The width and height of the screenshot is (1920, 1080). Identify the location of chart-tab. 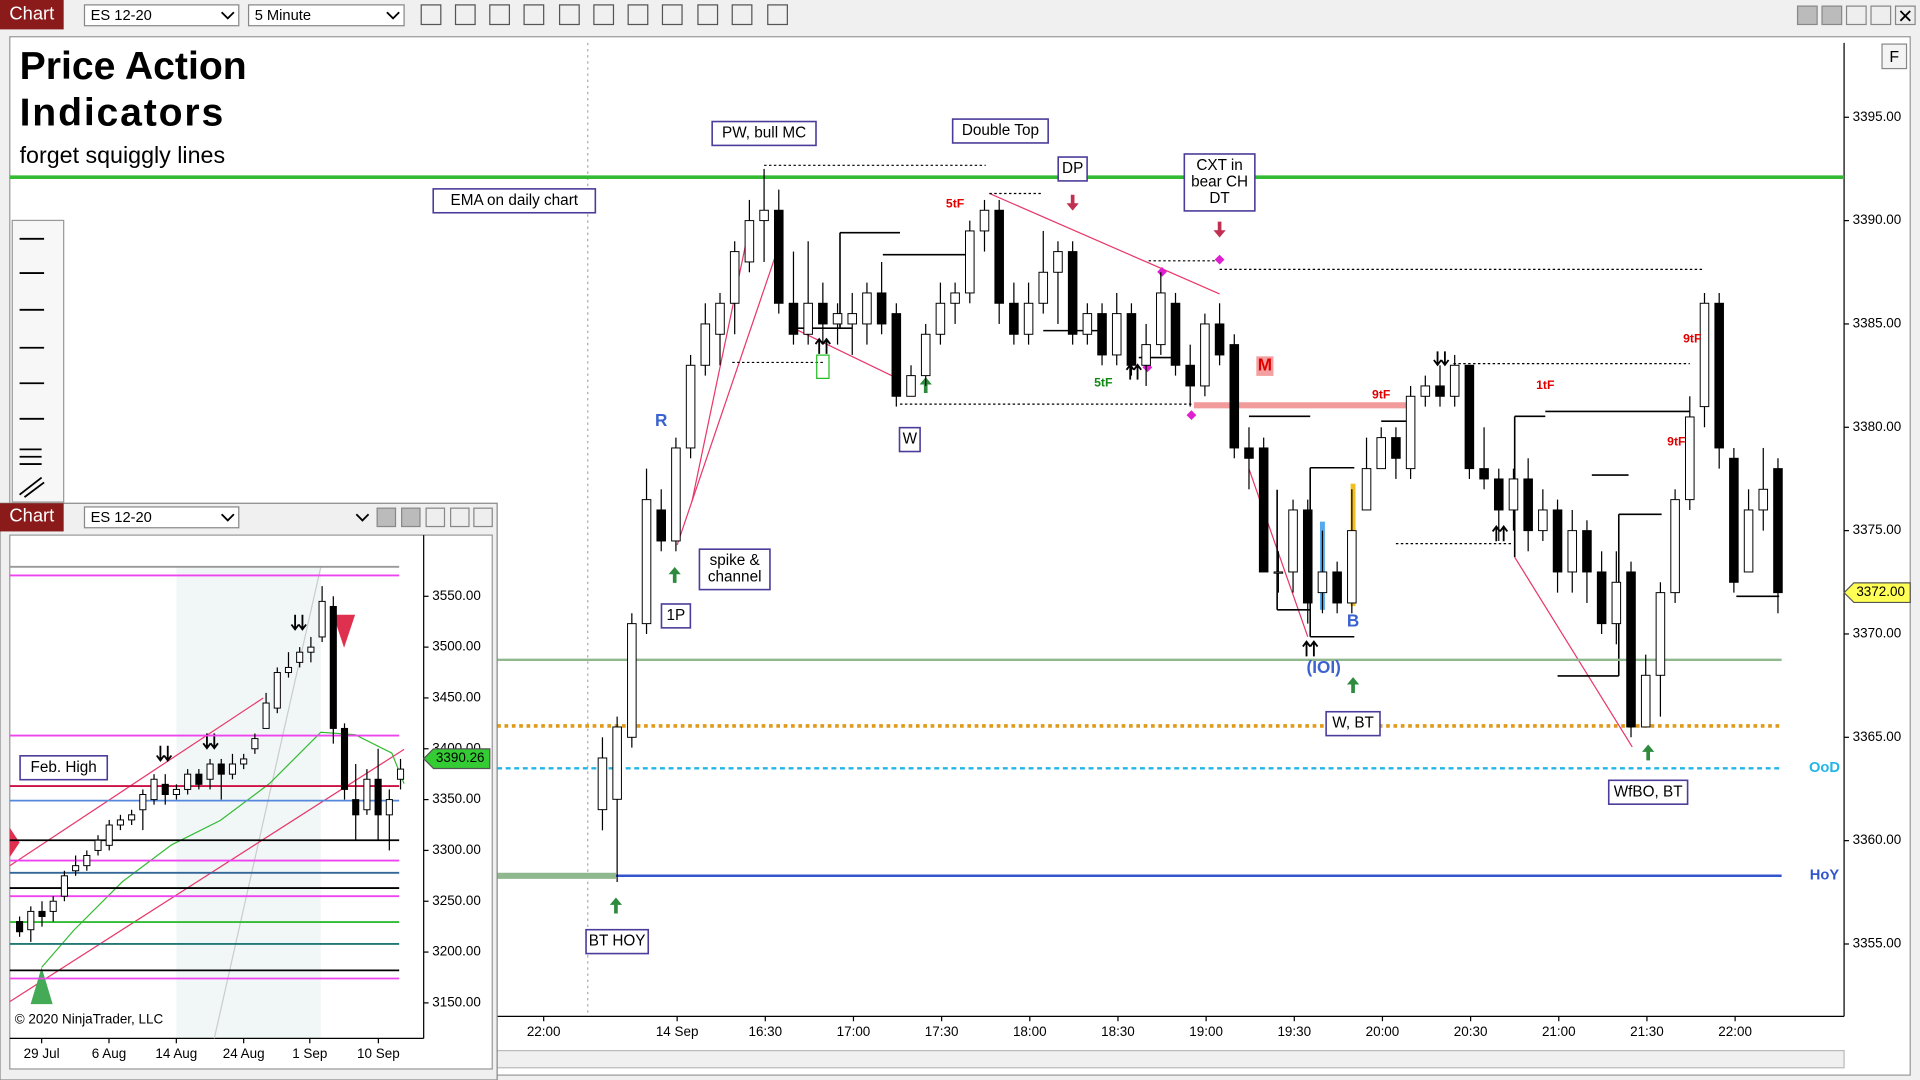
(32, 15).